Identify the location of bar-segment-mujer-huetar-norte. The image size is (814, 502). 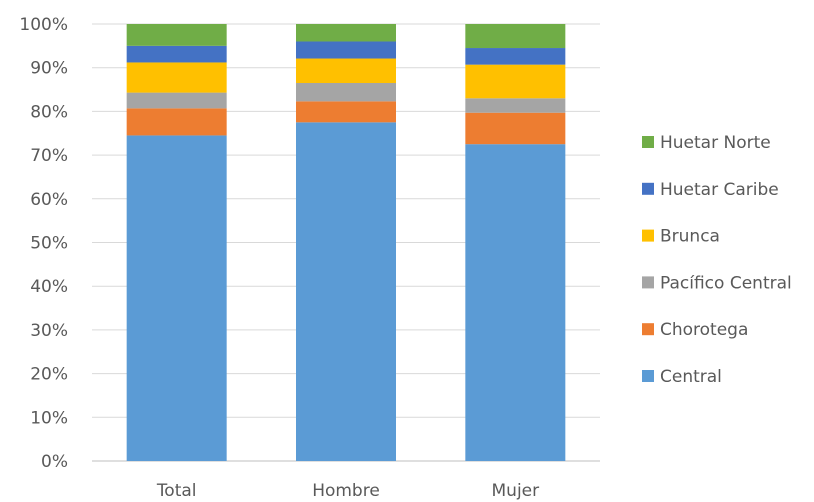
(515, 36).